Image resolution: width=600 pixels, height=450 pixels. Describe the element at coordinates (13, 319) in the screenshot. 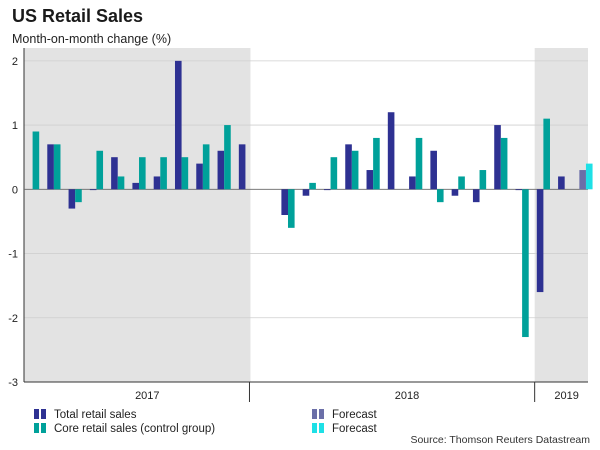

I see `y-tick-label: -2` at that location.